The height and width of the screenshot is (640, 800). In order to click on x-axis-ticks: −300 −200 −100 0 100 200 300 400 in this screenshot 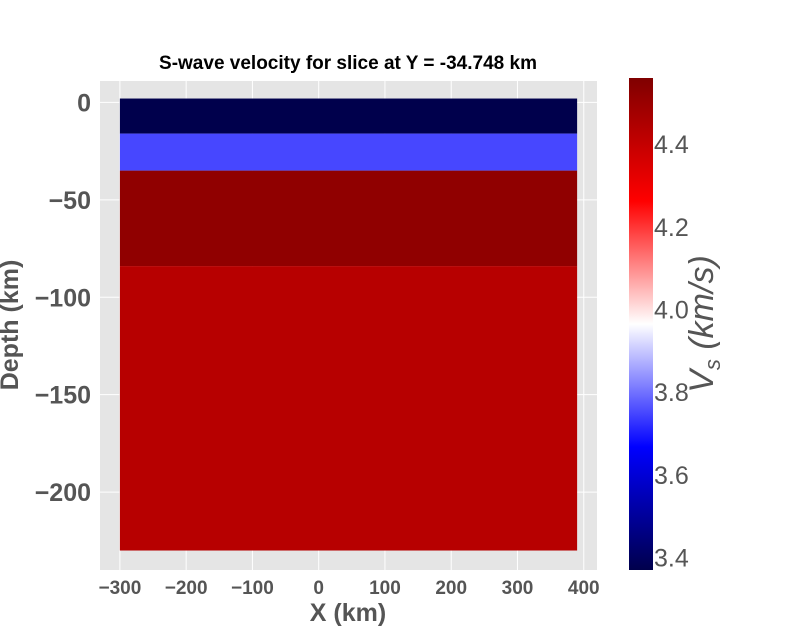, I will do `click(348, 588)`.